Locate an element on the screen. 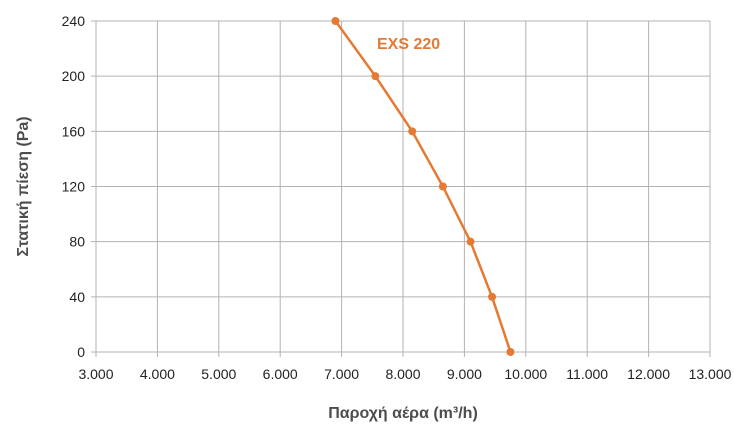  y-tick-label: 240 is located at coordinates (74, 21).